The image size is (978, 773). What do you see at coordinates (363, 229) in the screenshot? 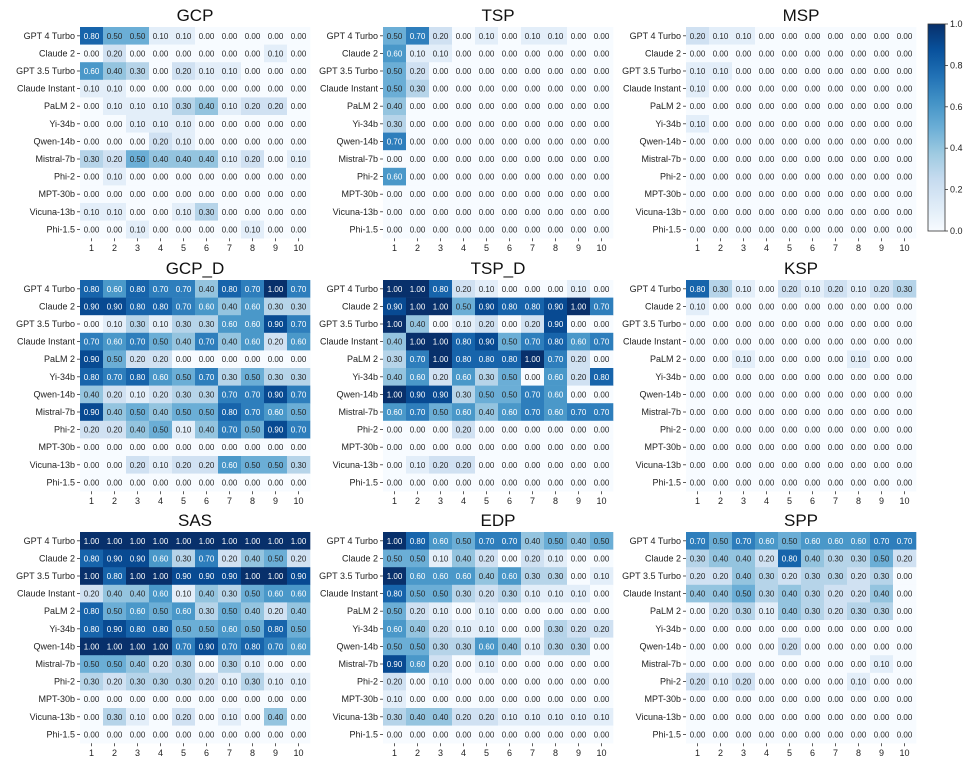
I see `y-tick-label: Phi-1.5` at bounding box center [363, 229].